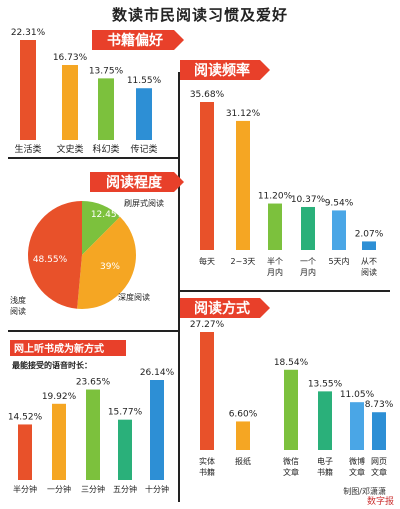 The image size is (400, 509). I want to click on method-value-0: 27.27%, so click(207, 325).